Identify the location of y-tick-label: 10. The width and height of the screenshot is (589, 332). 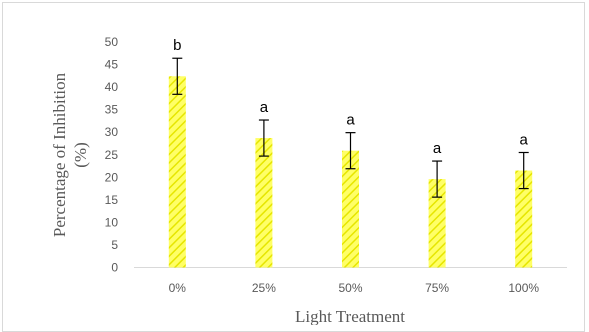
(112, 222).